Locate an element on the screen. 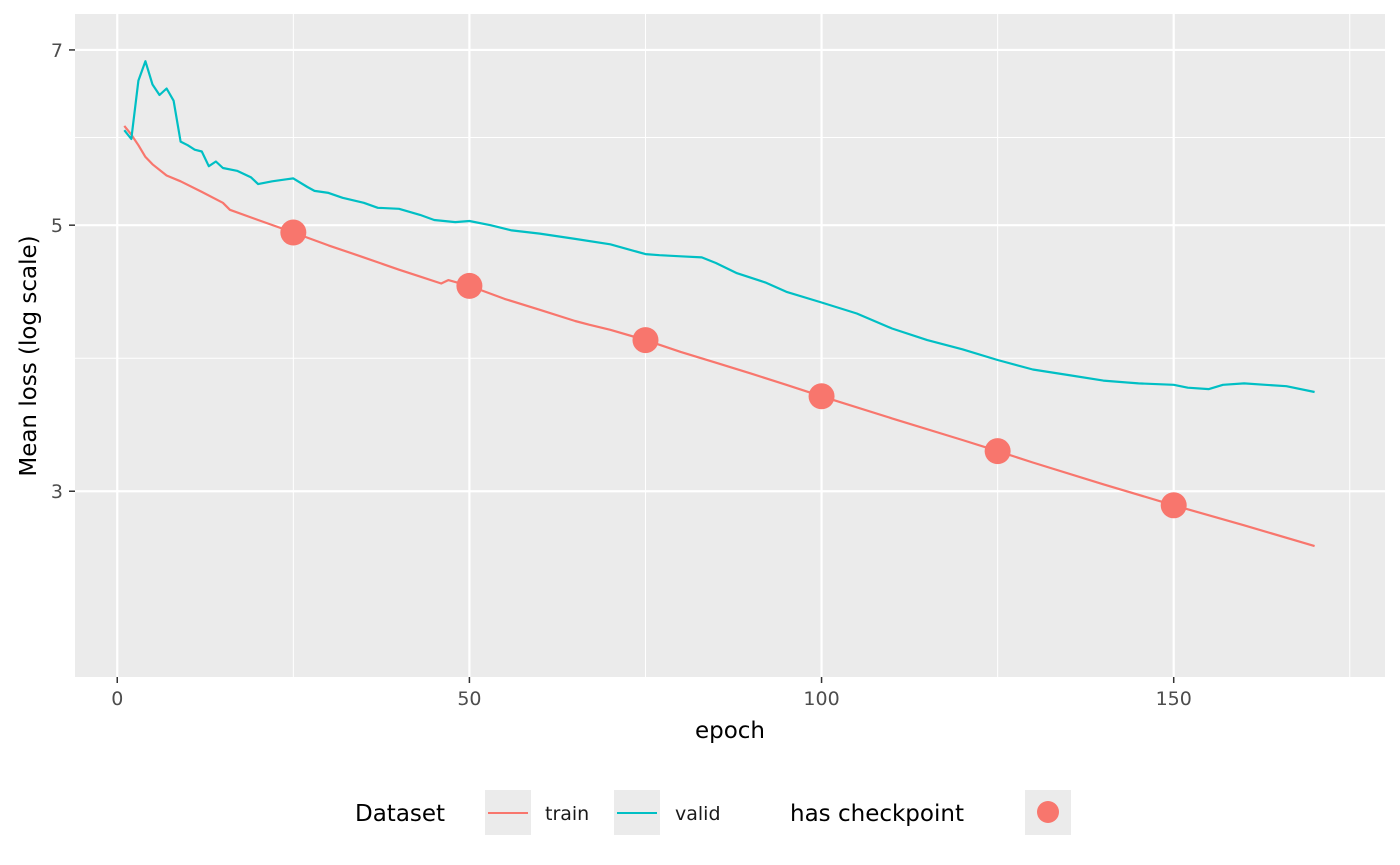  x-tick-label: 100 is located at coordinates (821, 699).